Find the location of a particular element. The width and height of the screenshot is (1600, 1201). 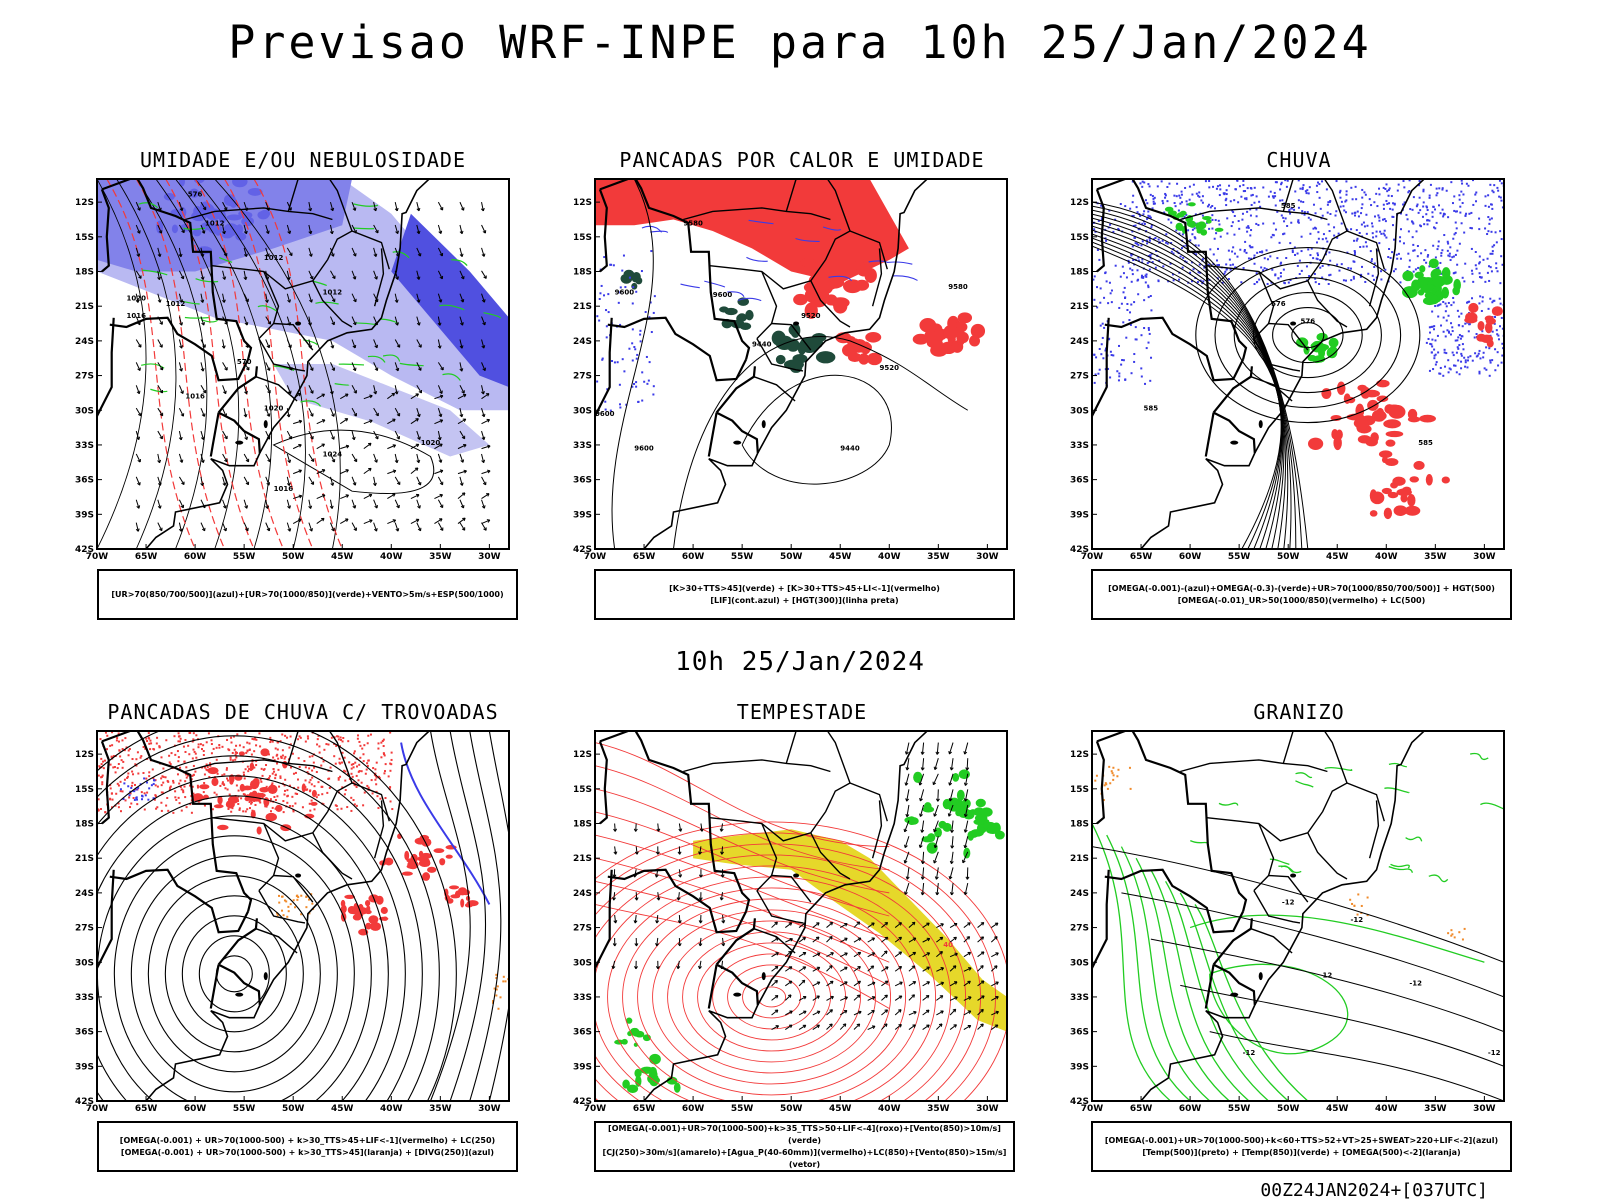

lake is located at coordinates (298, 876).